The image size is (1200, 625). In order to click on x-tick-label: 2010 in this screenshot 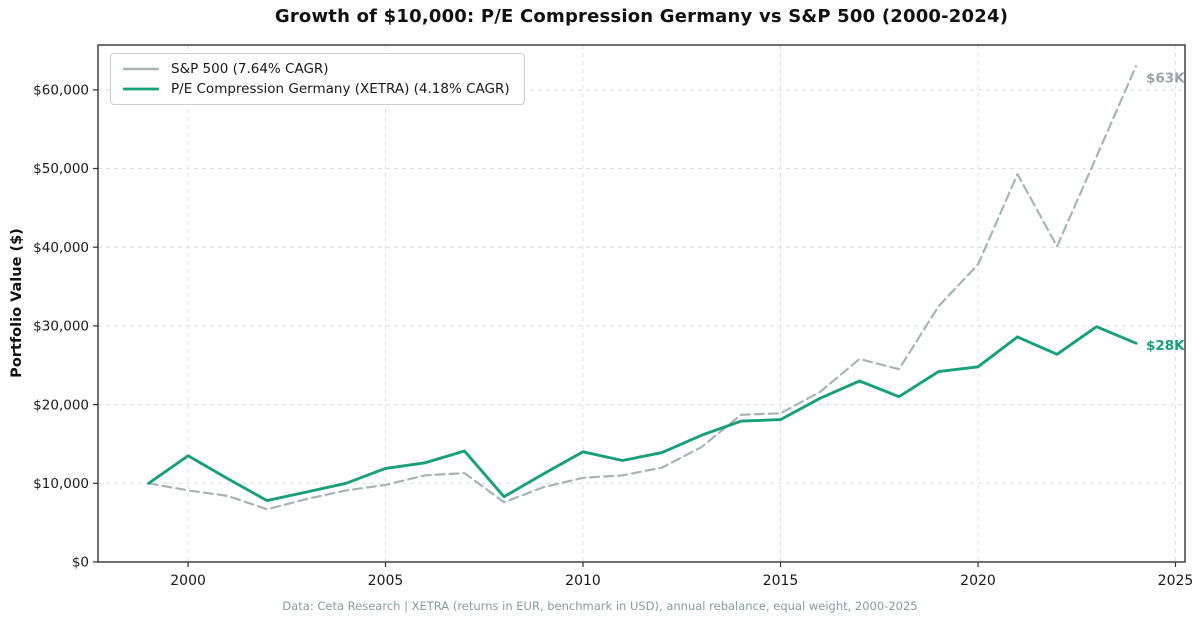, I will do `click(583, 581)`.